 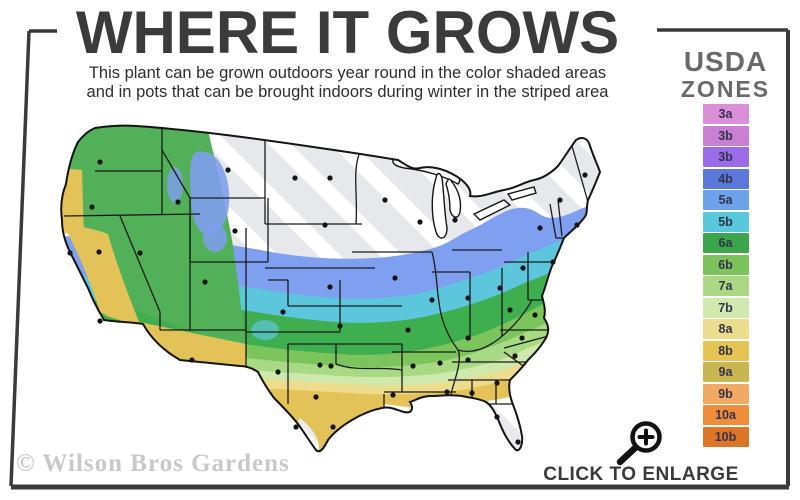 I want to click on zone-swatch-10b-15: 10b, so click(x=725, y=436).